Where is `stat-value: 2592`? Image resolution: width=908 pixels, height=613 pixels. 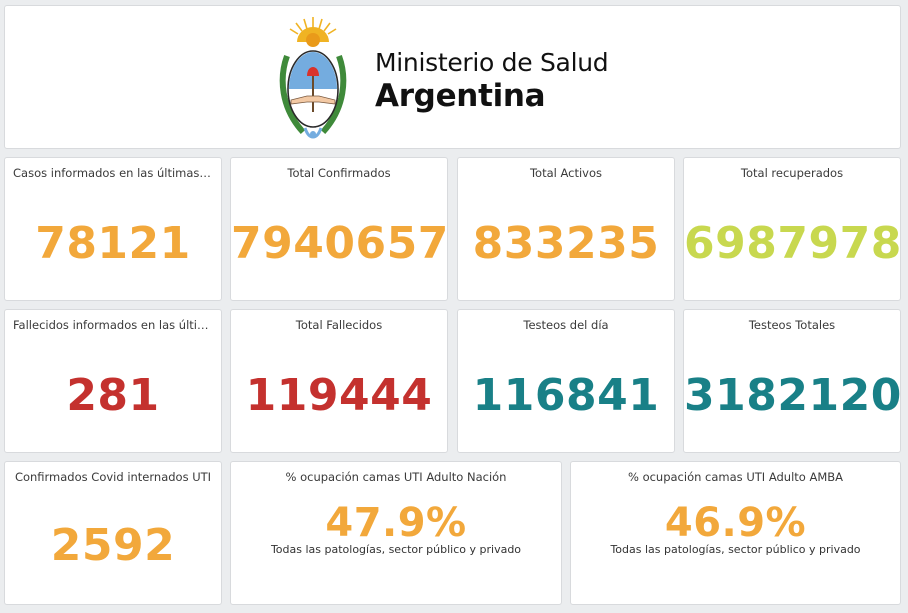
stat-value: 2592 is located at coordinates (113, 545).